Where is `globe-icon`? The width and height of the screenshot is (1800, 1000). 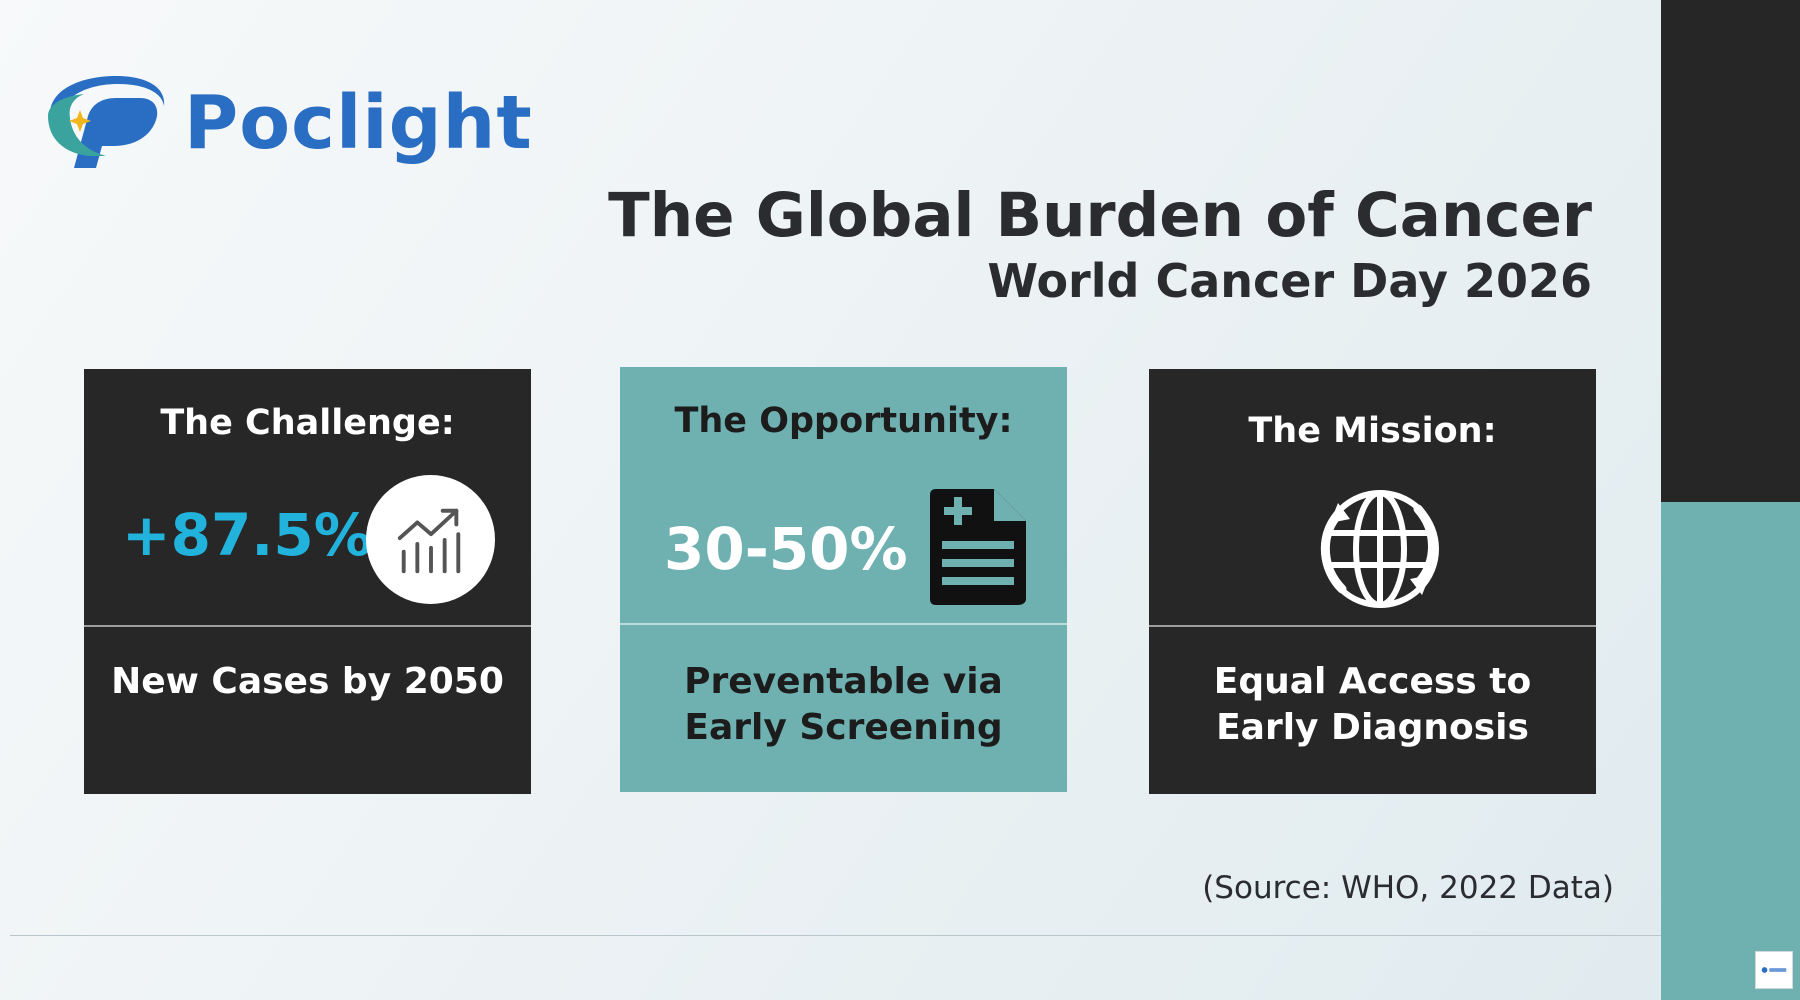
globe-icon is located at coordinates (1379, 549).